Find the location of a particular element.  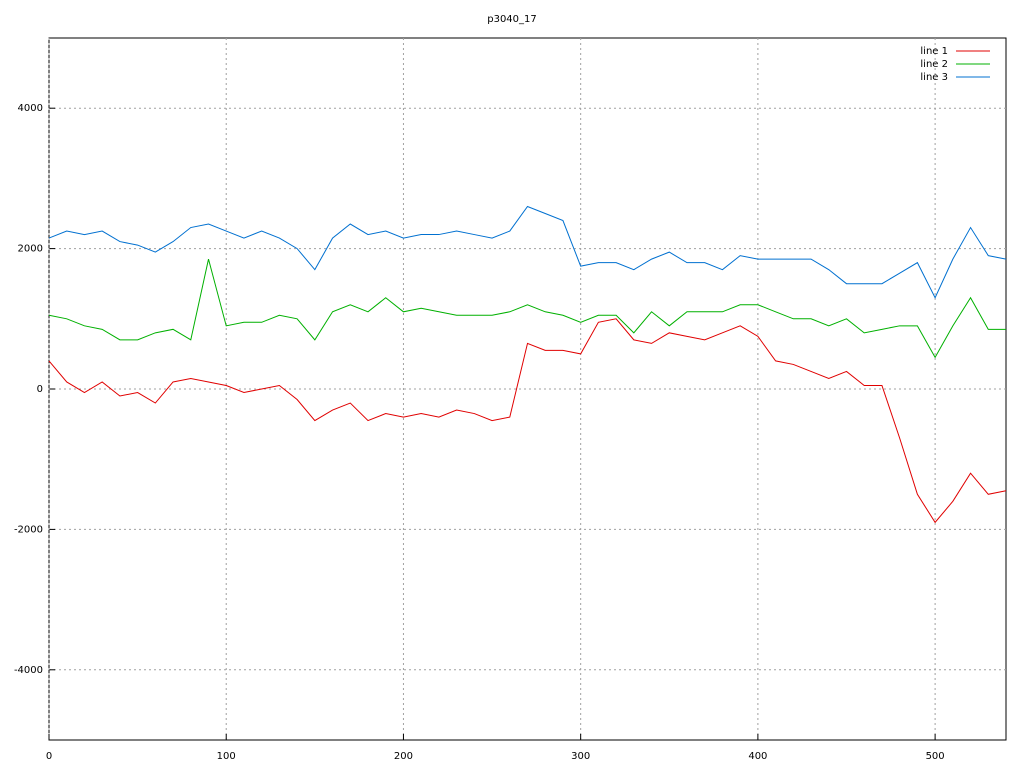

x-tick-label: 200 is located at coordinates (403, 756).